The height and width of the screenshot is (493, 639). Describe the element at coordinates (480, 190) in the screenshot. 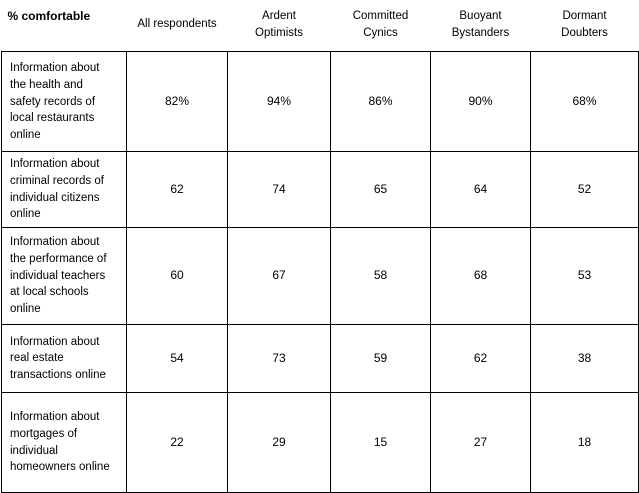

I see `value-cell: 64` at that location.